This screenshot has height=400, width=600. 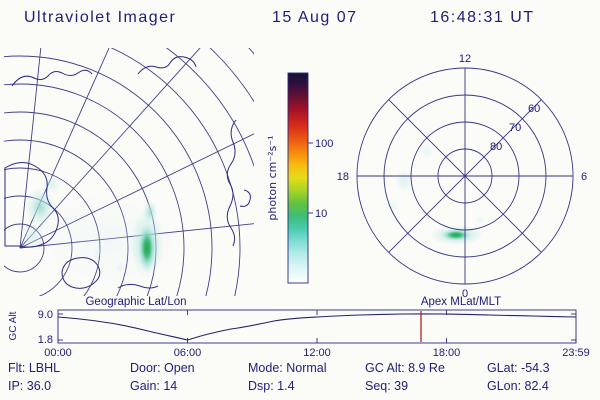 What do you see at coordinates (534, 109) in the screenshot?
I see `mlat-60-label: 60` at bounding box center [534, 109].